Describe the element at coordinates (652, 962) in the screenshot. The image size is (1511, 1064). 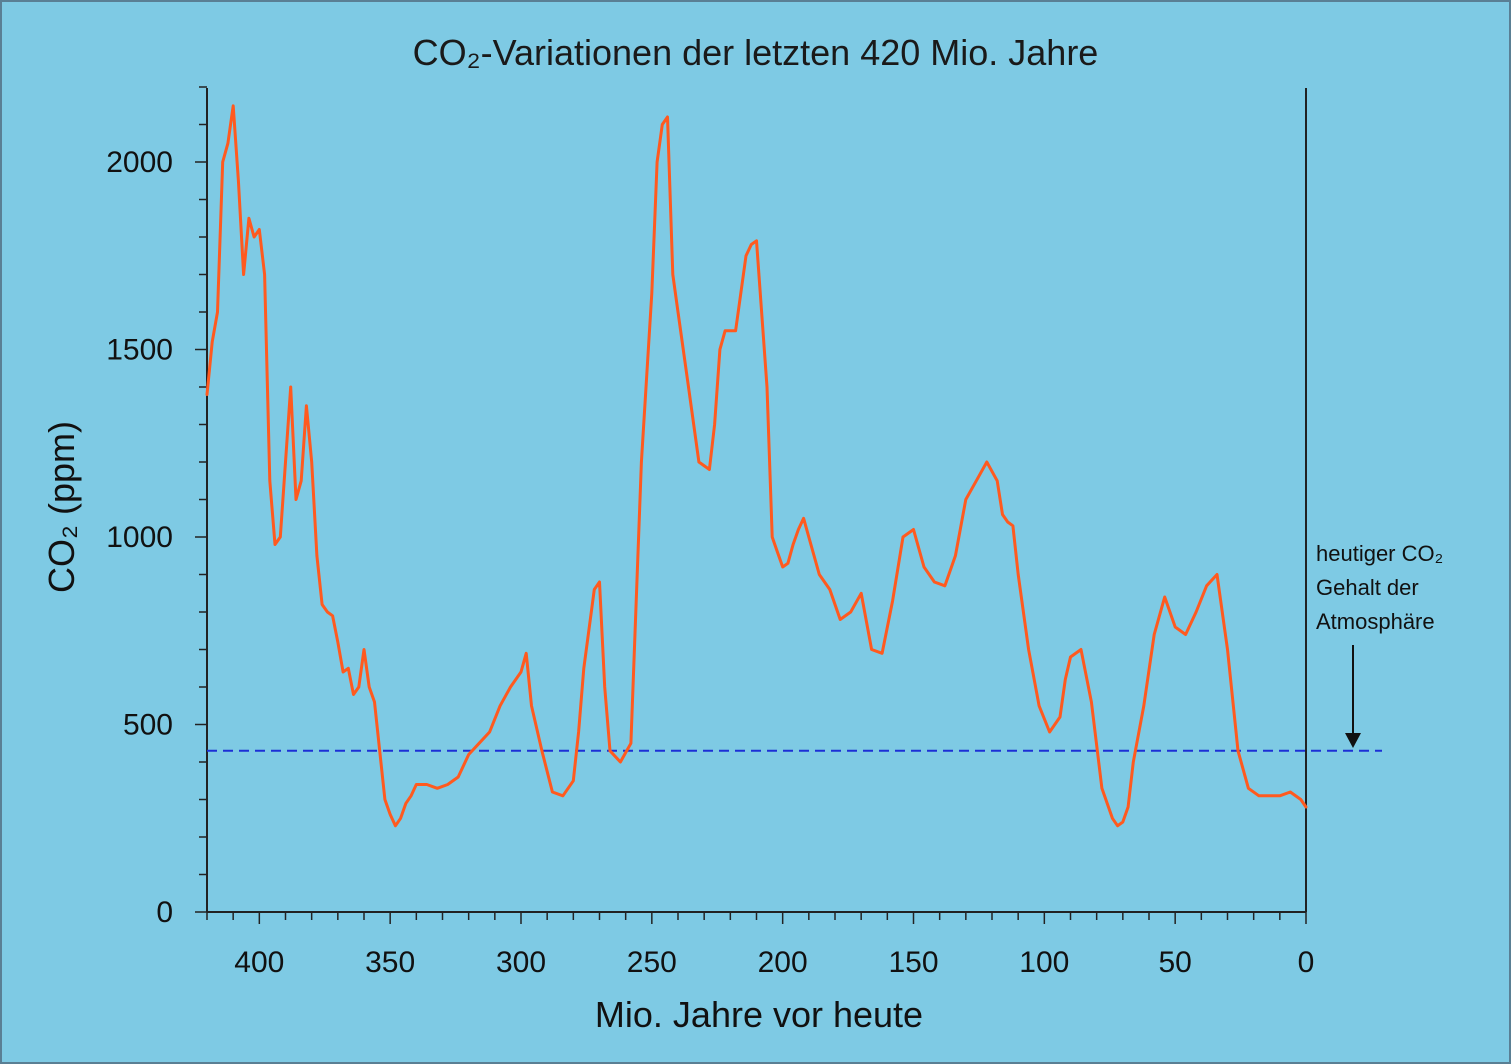
I see `x-tick-label: 250` at that location.